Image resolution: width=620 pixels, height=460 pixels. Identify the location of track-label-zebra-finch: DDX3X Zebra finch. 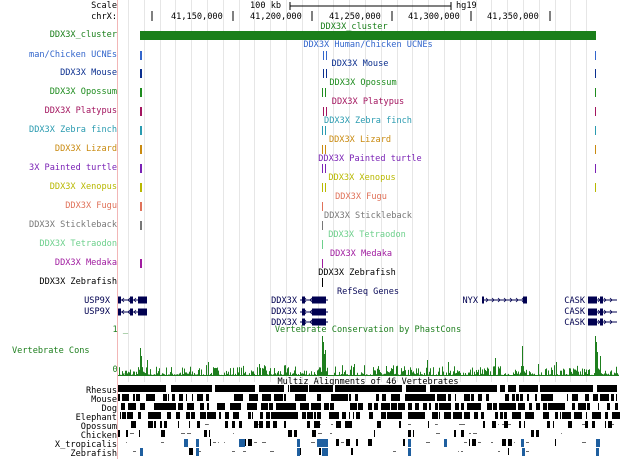
(73, 130).